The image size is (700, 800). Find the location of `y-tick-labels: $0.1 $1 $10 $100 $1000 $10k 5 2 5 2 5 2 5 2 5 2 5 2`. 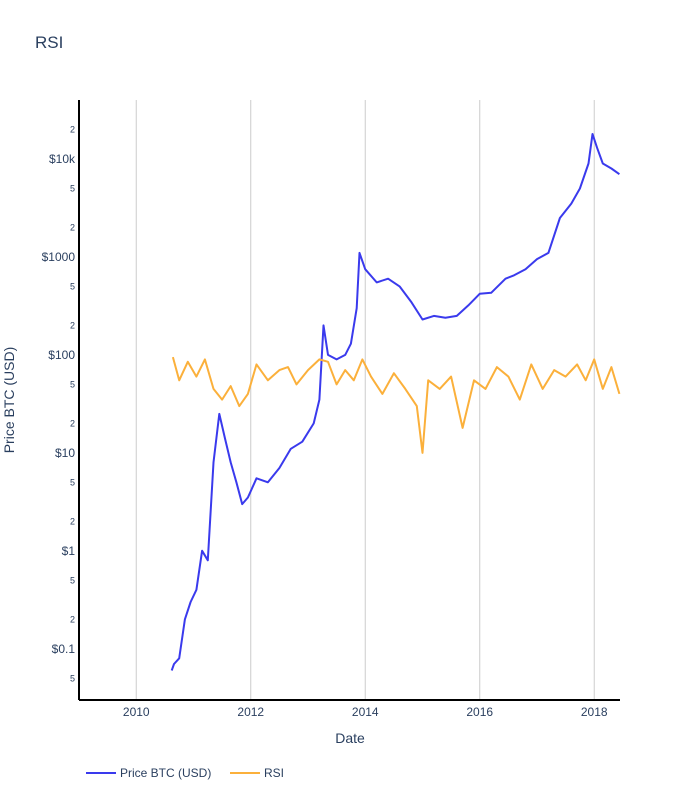

y-tick-labels: $0.1 $1 $10 $100 $1000 $10k 5 2 5 2 5 2 5 2 5 2 5 2 is located at coordinates (59, 403).